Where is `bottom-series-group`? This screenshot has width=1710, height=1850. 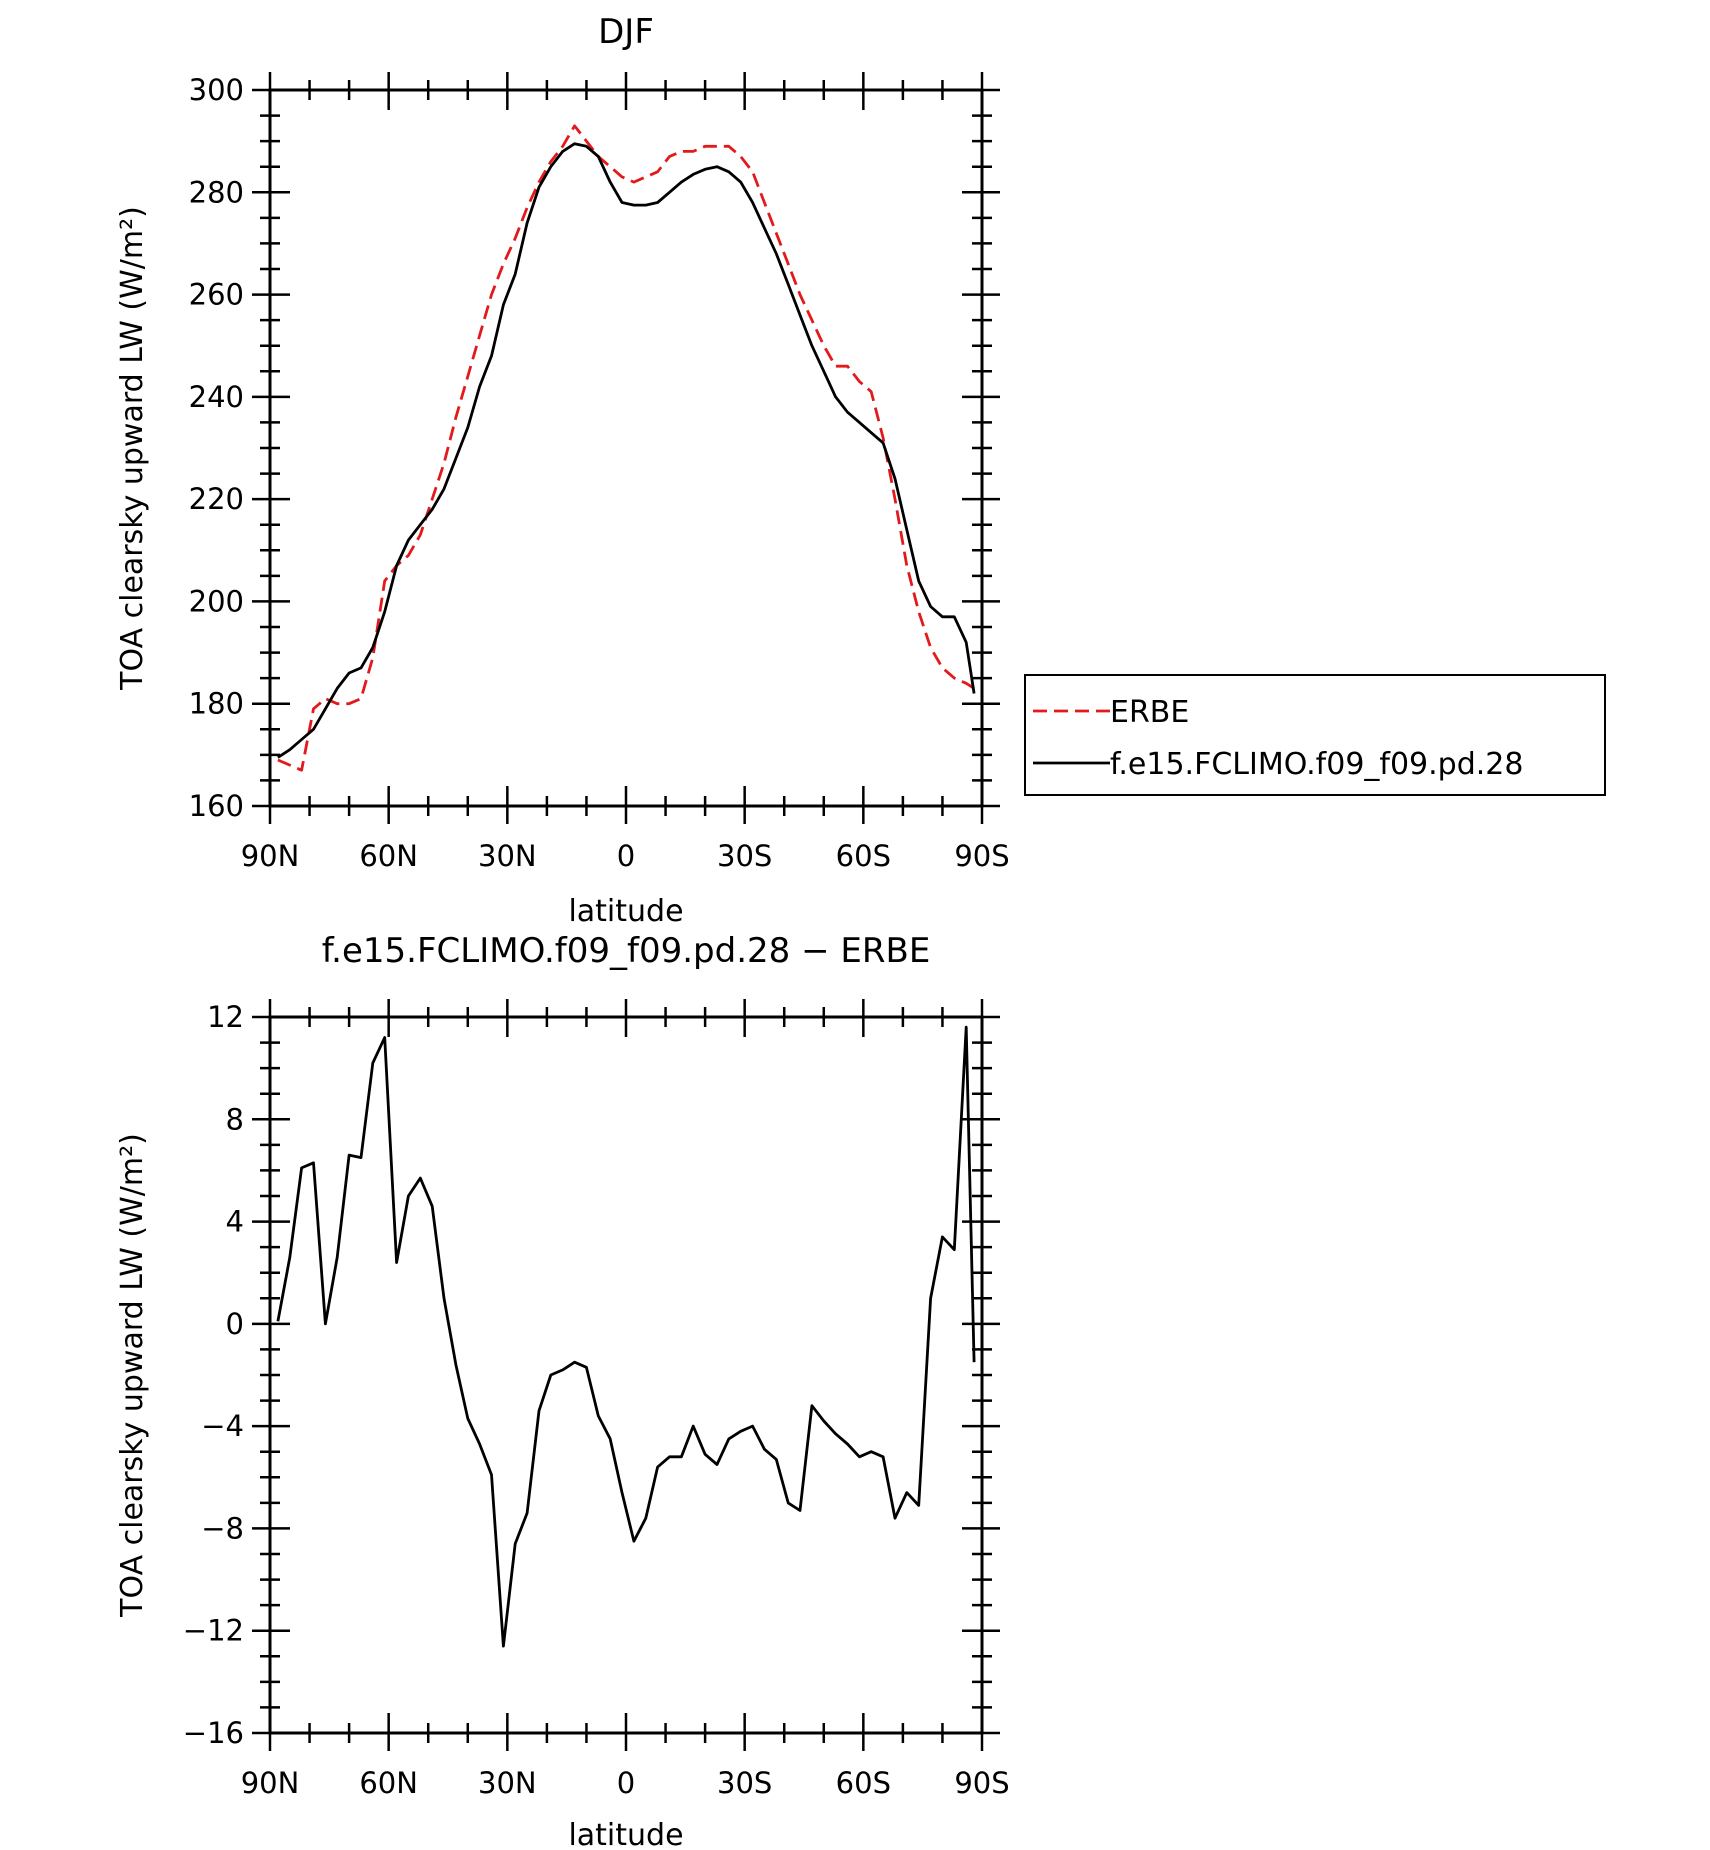 bottom-series-group is located at coordinates (626, 1336).